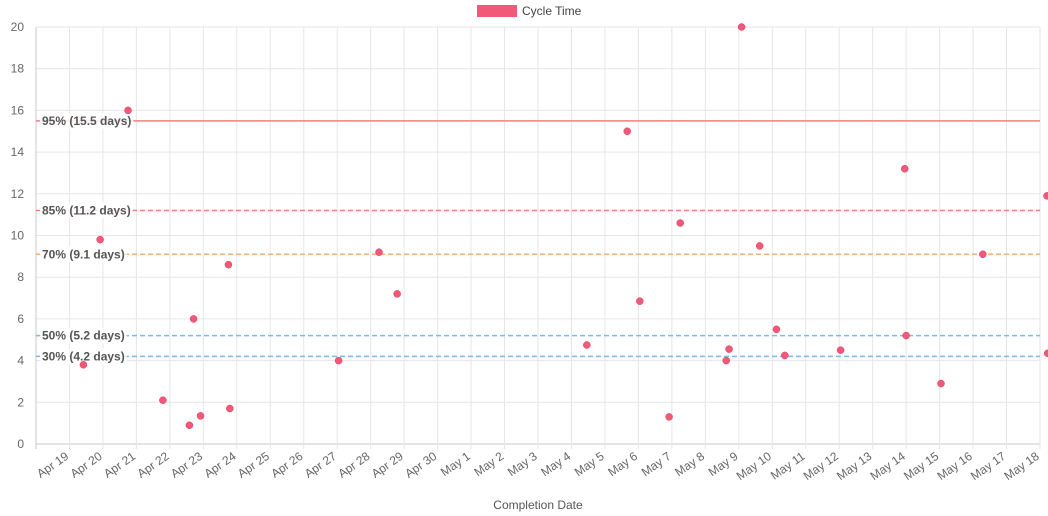 The width and height of the screenshot is (1048, 516). Describe the element at coordinates (18, 27) in the screenshot. I see `y-tick-label: 20` at that location.